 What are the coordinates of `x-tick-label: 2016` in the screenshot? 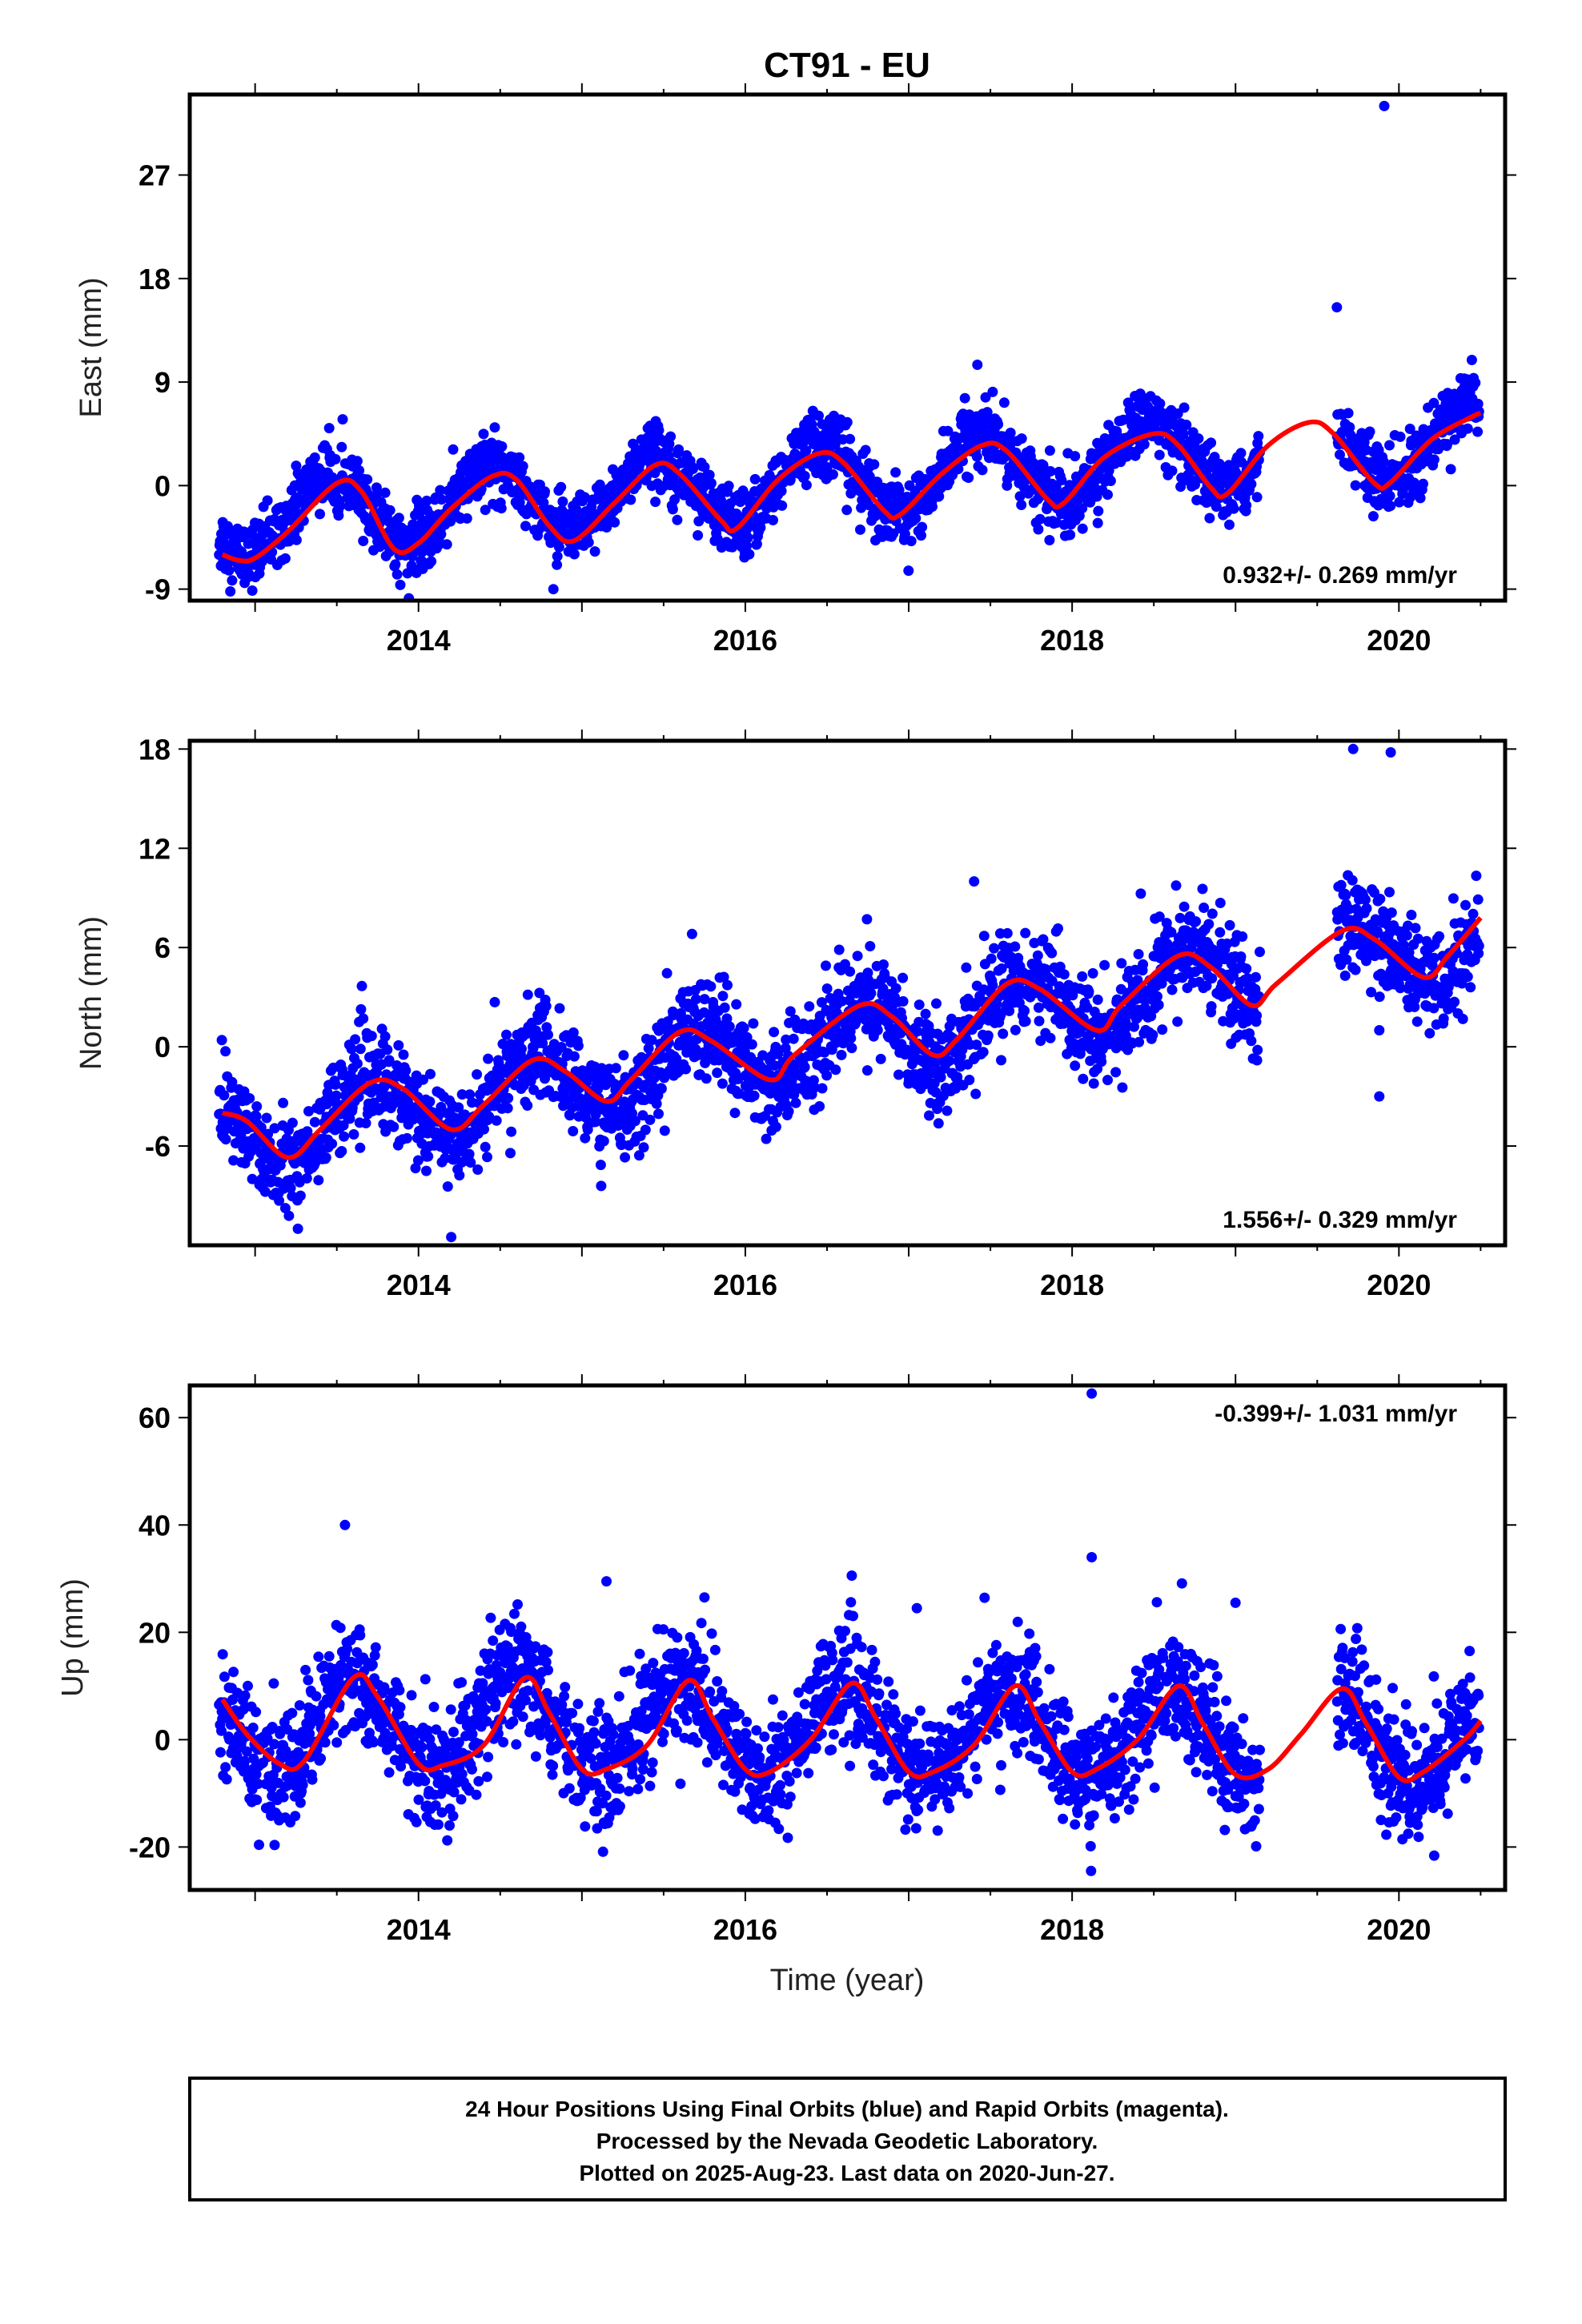 It's located at (745, 1929).